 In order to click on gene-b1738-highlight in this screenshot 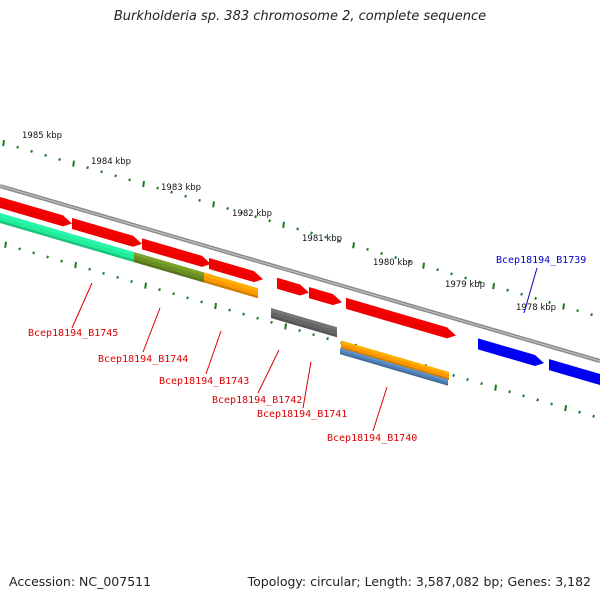, I will do `click(574, 368)`.